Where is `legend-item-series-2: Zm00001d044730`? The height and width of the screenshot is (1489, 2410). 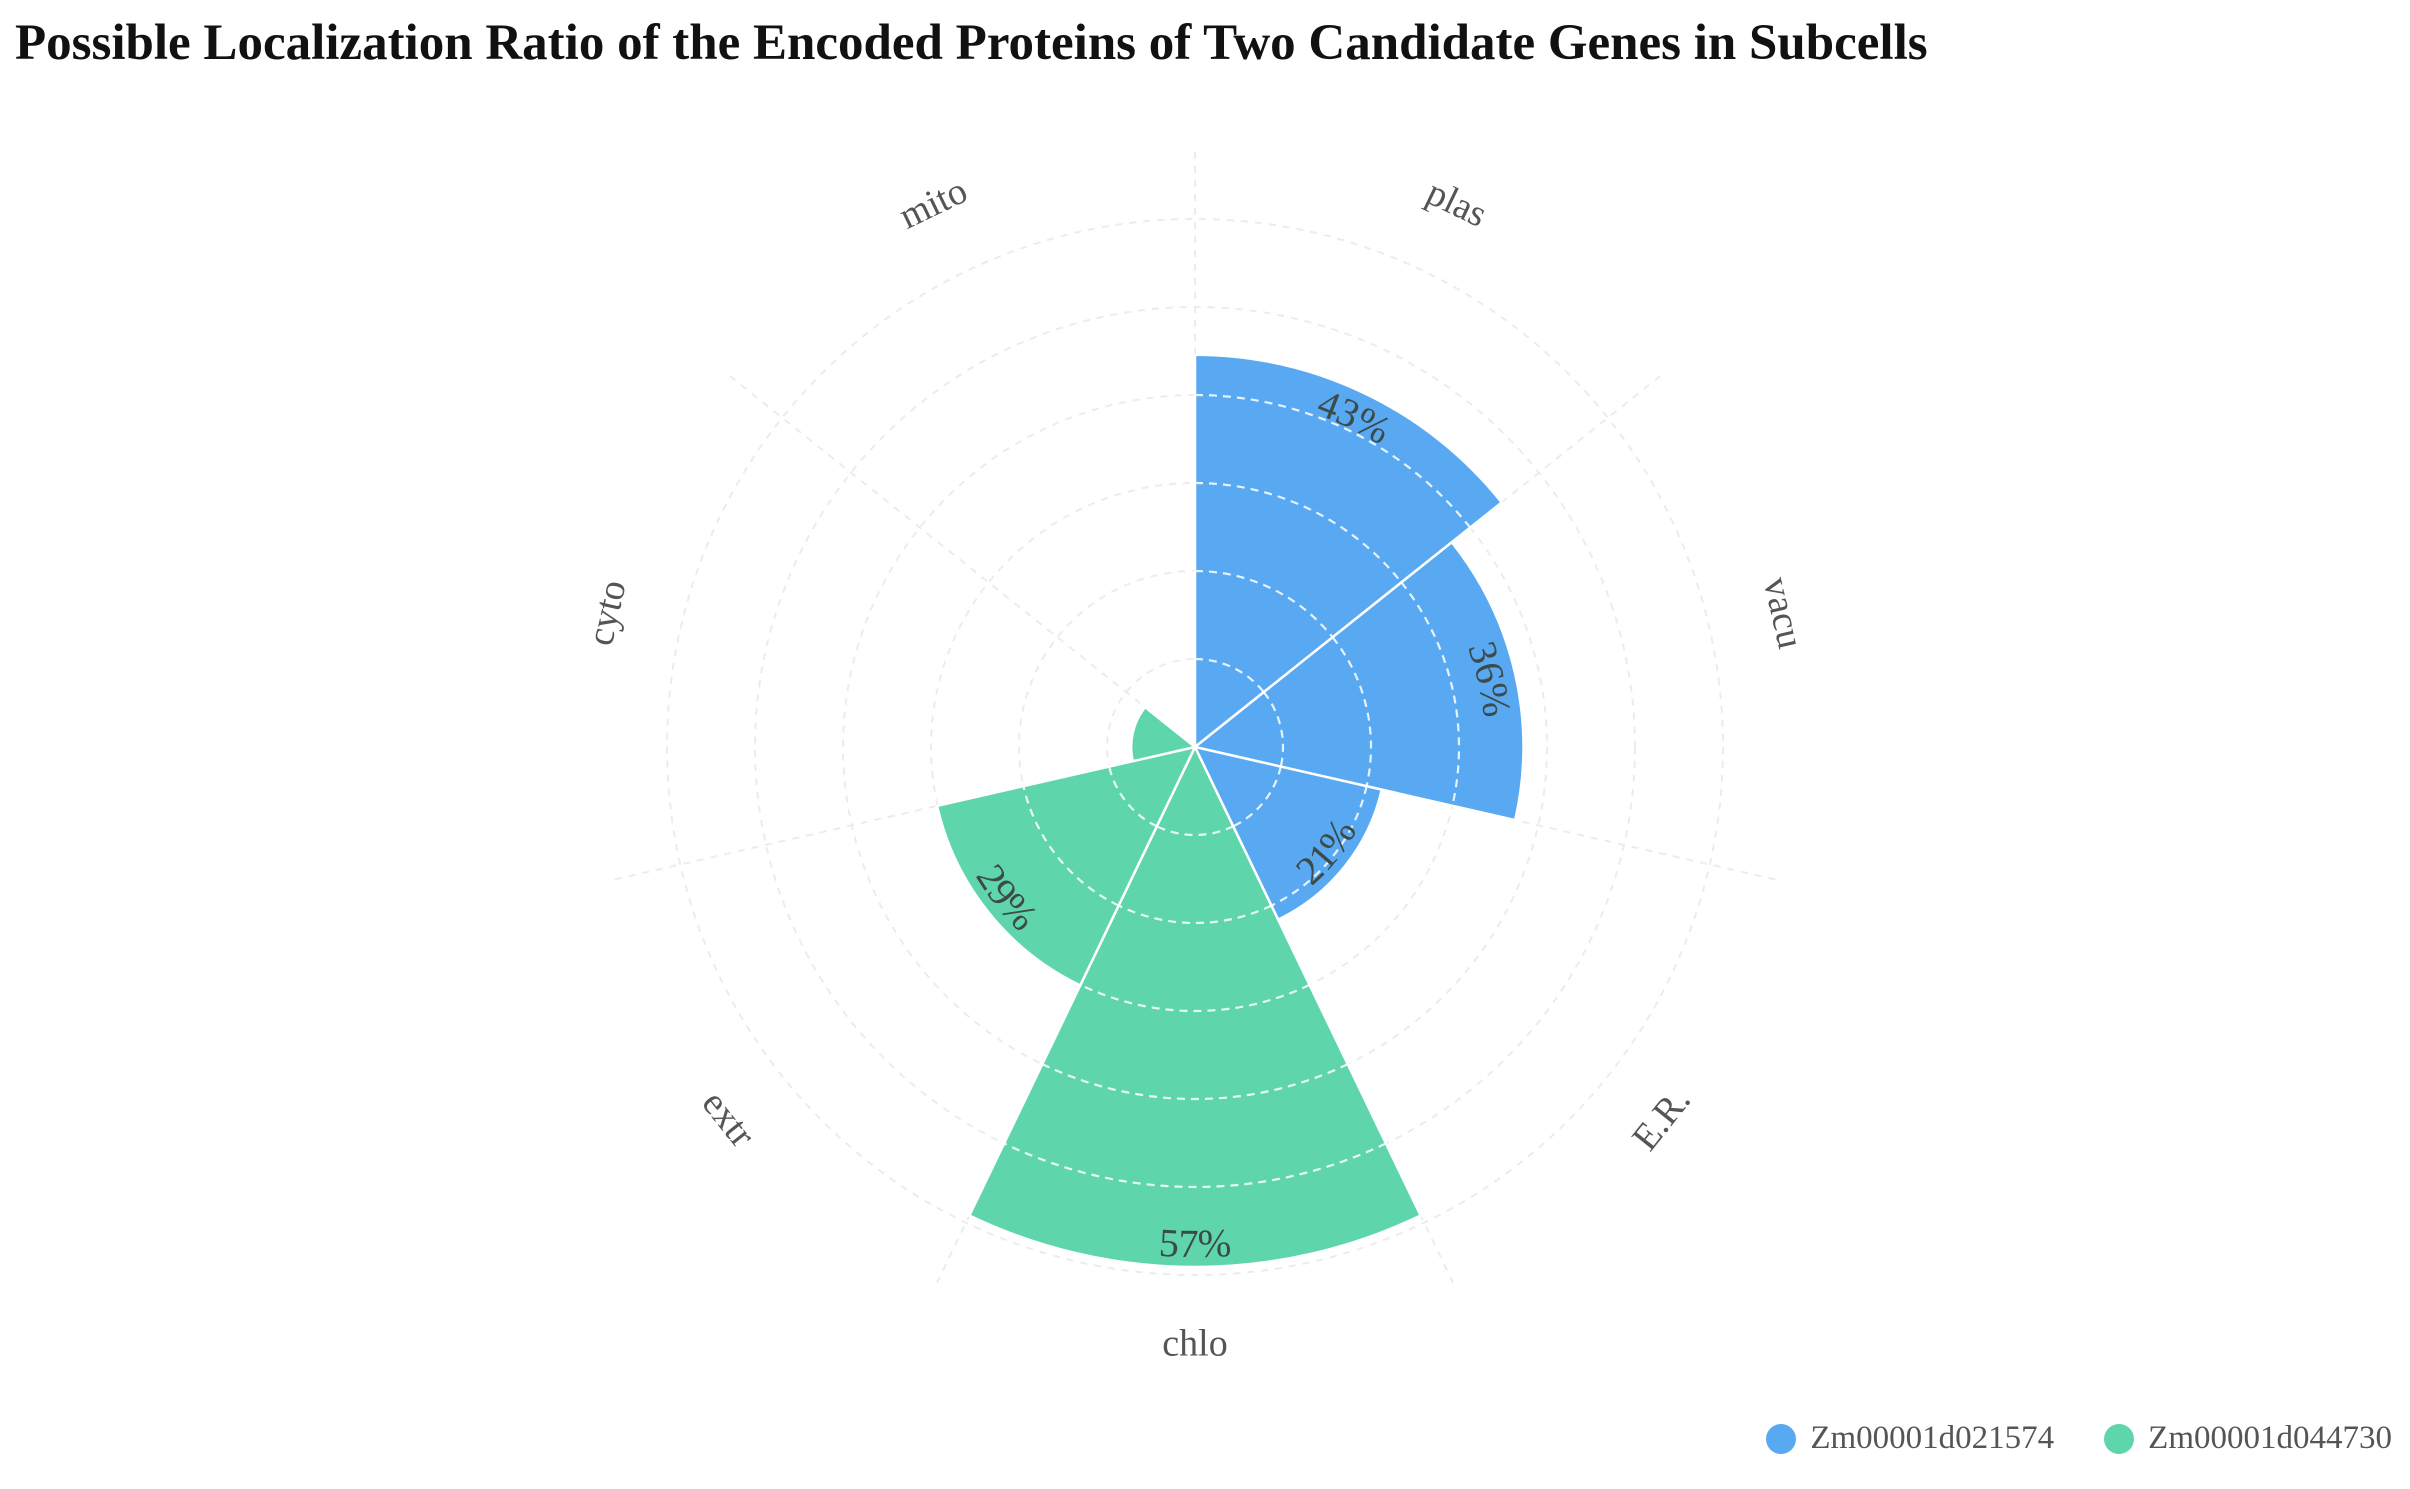 legend-item-series-2: Zm00001d044730 is located at coordinates (2248, 1438).